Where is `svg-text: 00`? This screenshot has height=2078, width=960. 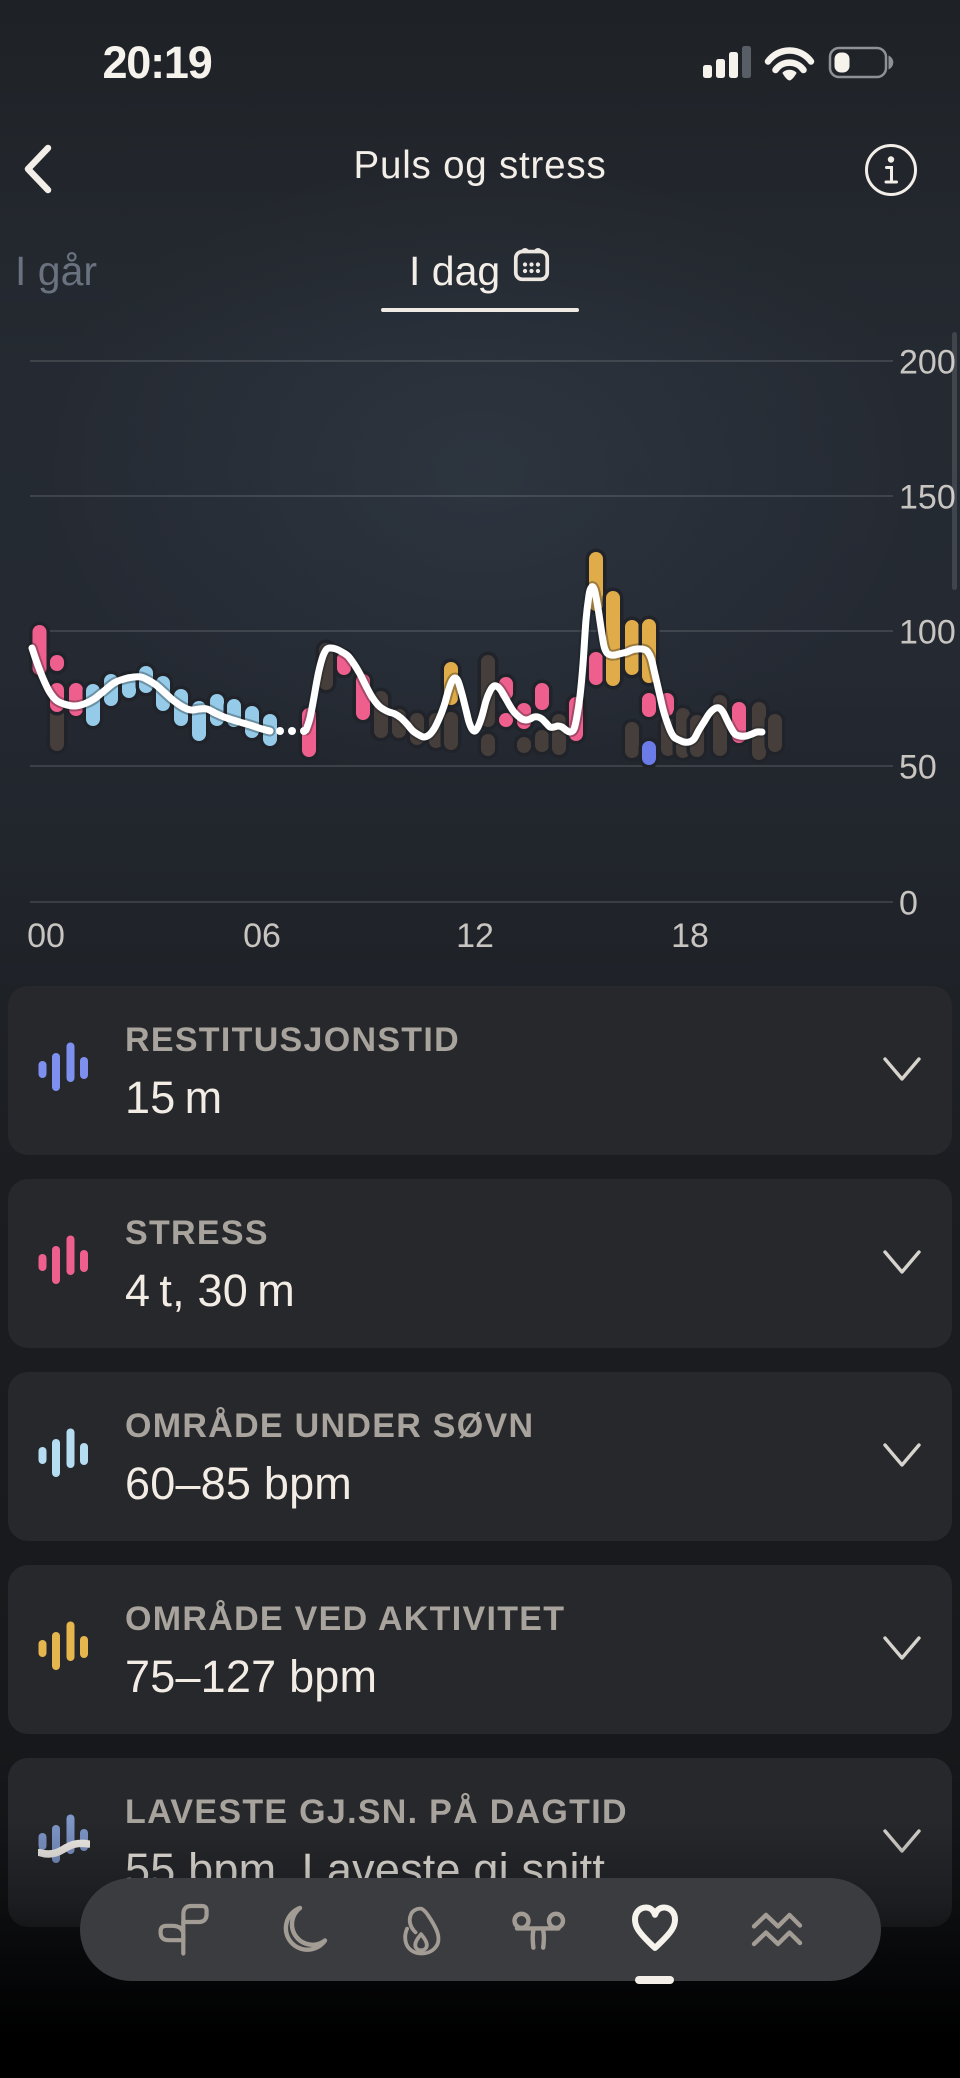 svg-text: 00 is located at coordinates (46, 936).